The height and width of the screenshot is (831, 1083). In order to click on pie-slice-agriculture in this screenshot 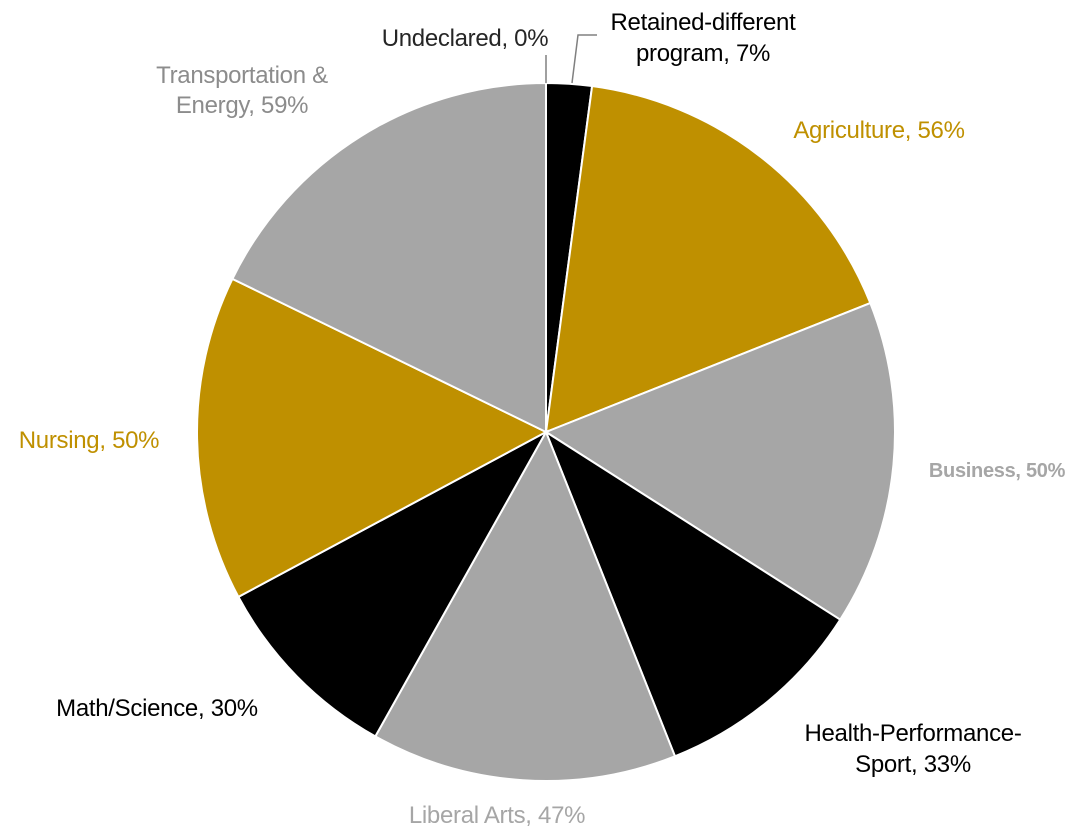, I will do `click(708, 259)`.